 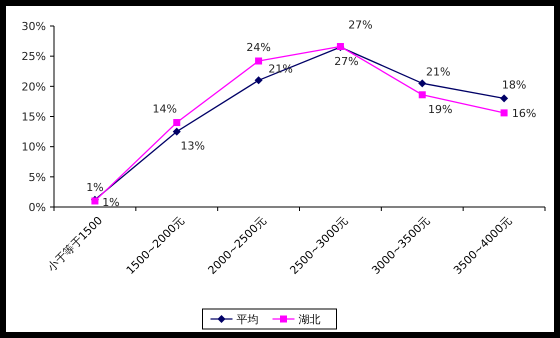 I want to click on data-label: 16%, so click(x=524, y=113).